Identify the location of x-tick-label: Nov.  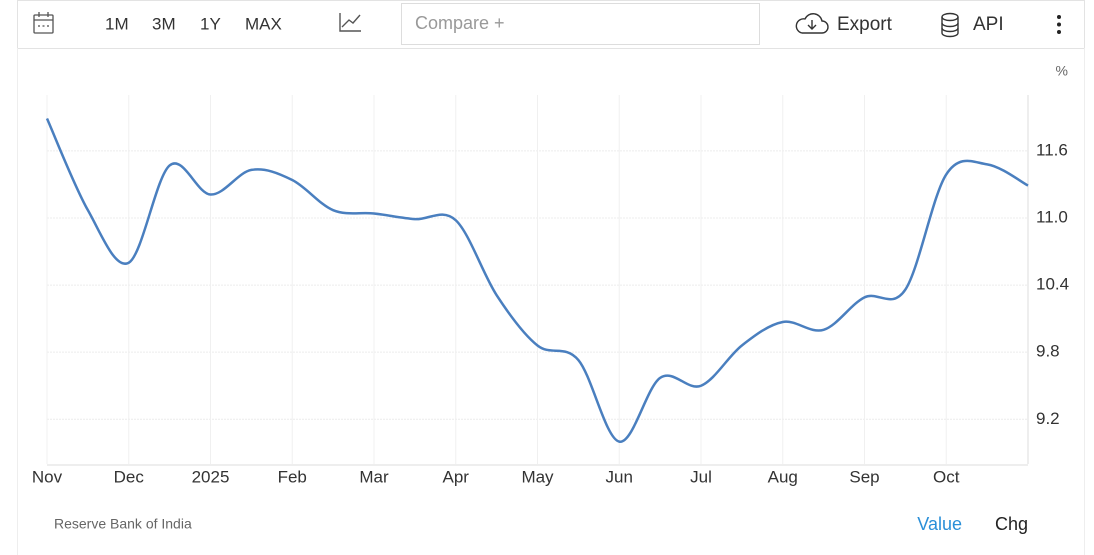
(47, 476).